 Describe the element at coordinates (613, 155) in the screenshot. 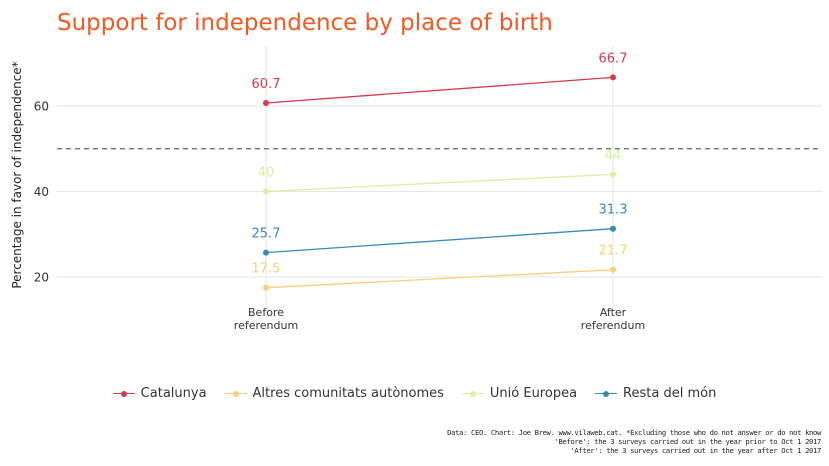

I see `data-label: 44` at that location.